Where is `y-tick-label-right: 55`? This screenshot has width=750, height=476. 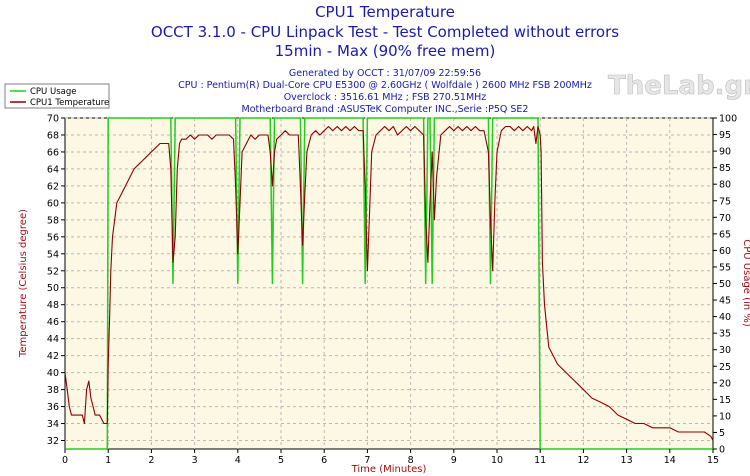 y-tick-label-right: 55 is located at coordinates (725, 267).